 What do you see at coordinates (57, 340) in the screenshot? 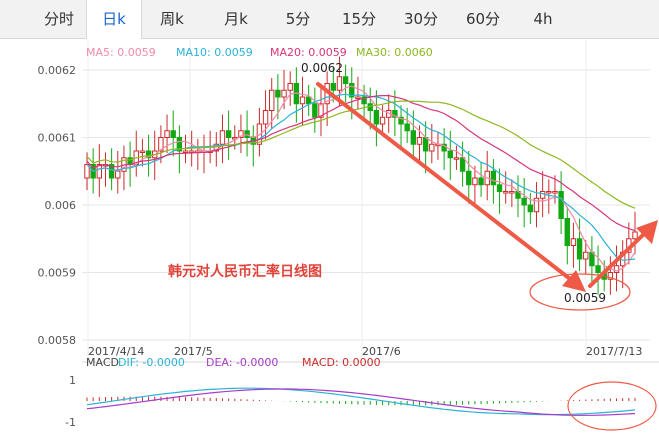
I see `y-tick-label: 0.0058` at bounding box center [57, 340].